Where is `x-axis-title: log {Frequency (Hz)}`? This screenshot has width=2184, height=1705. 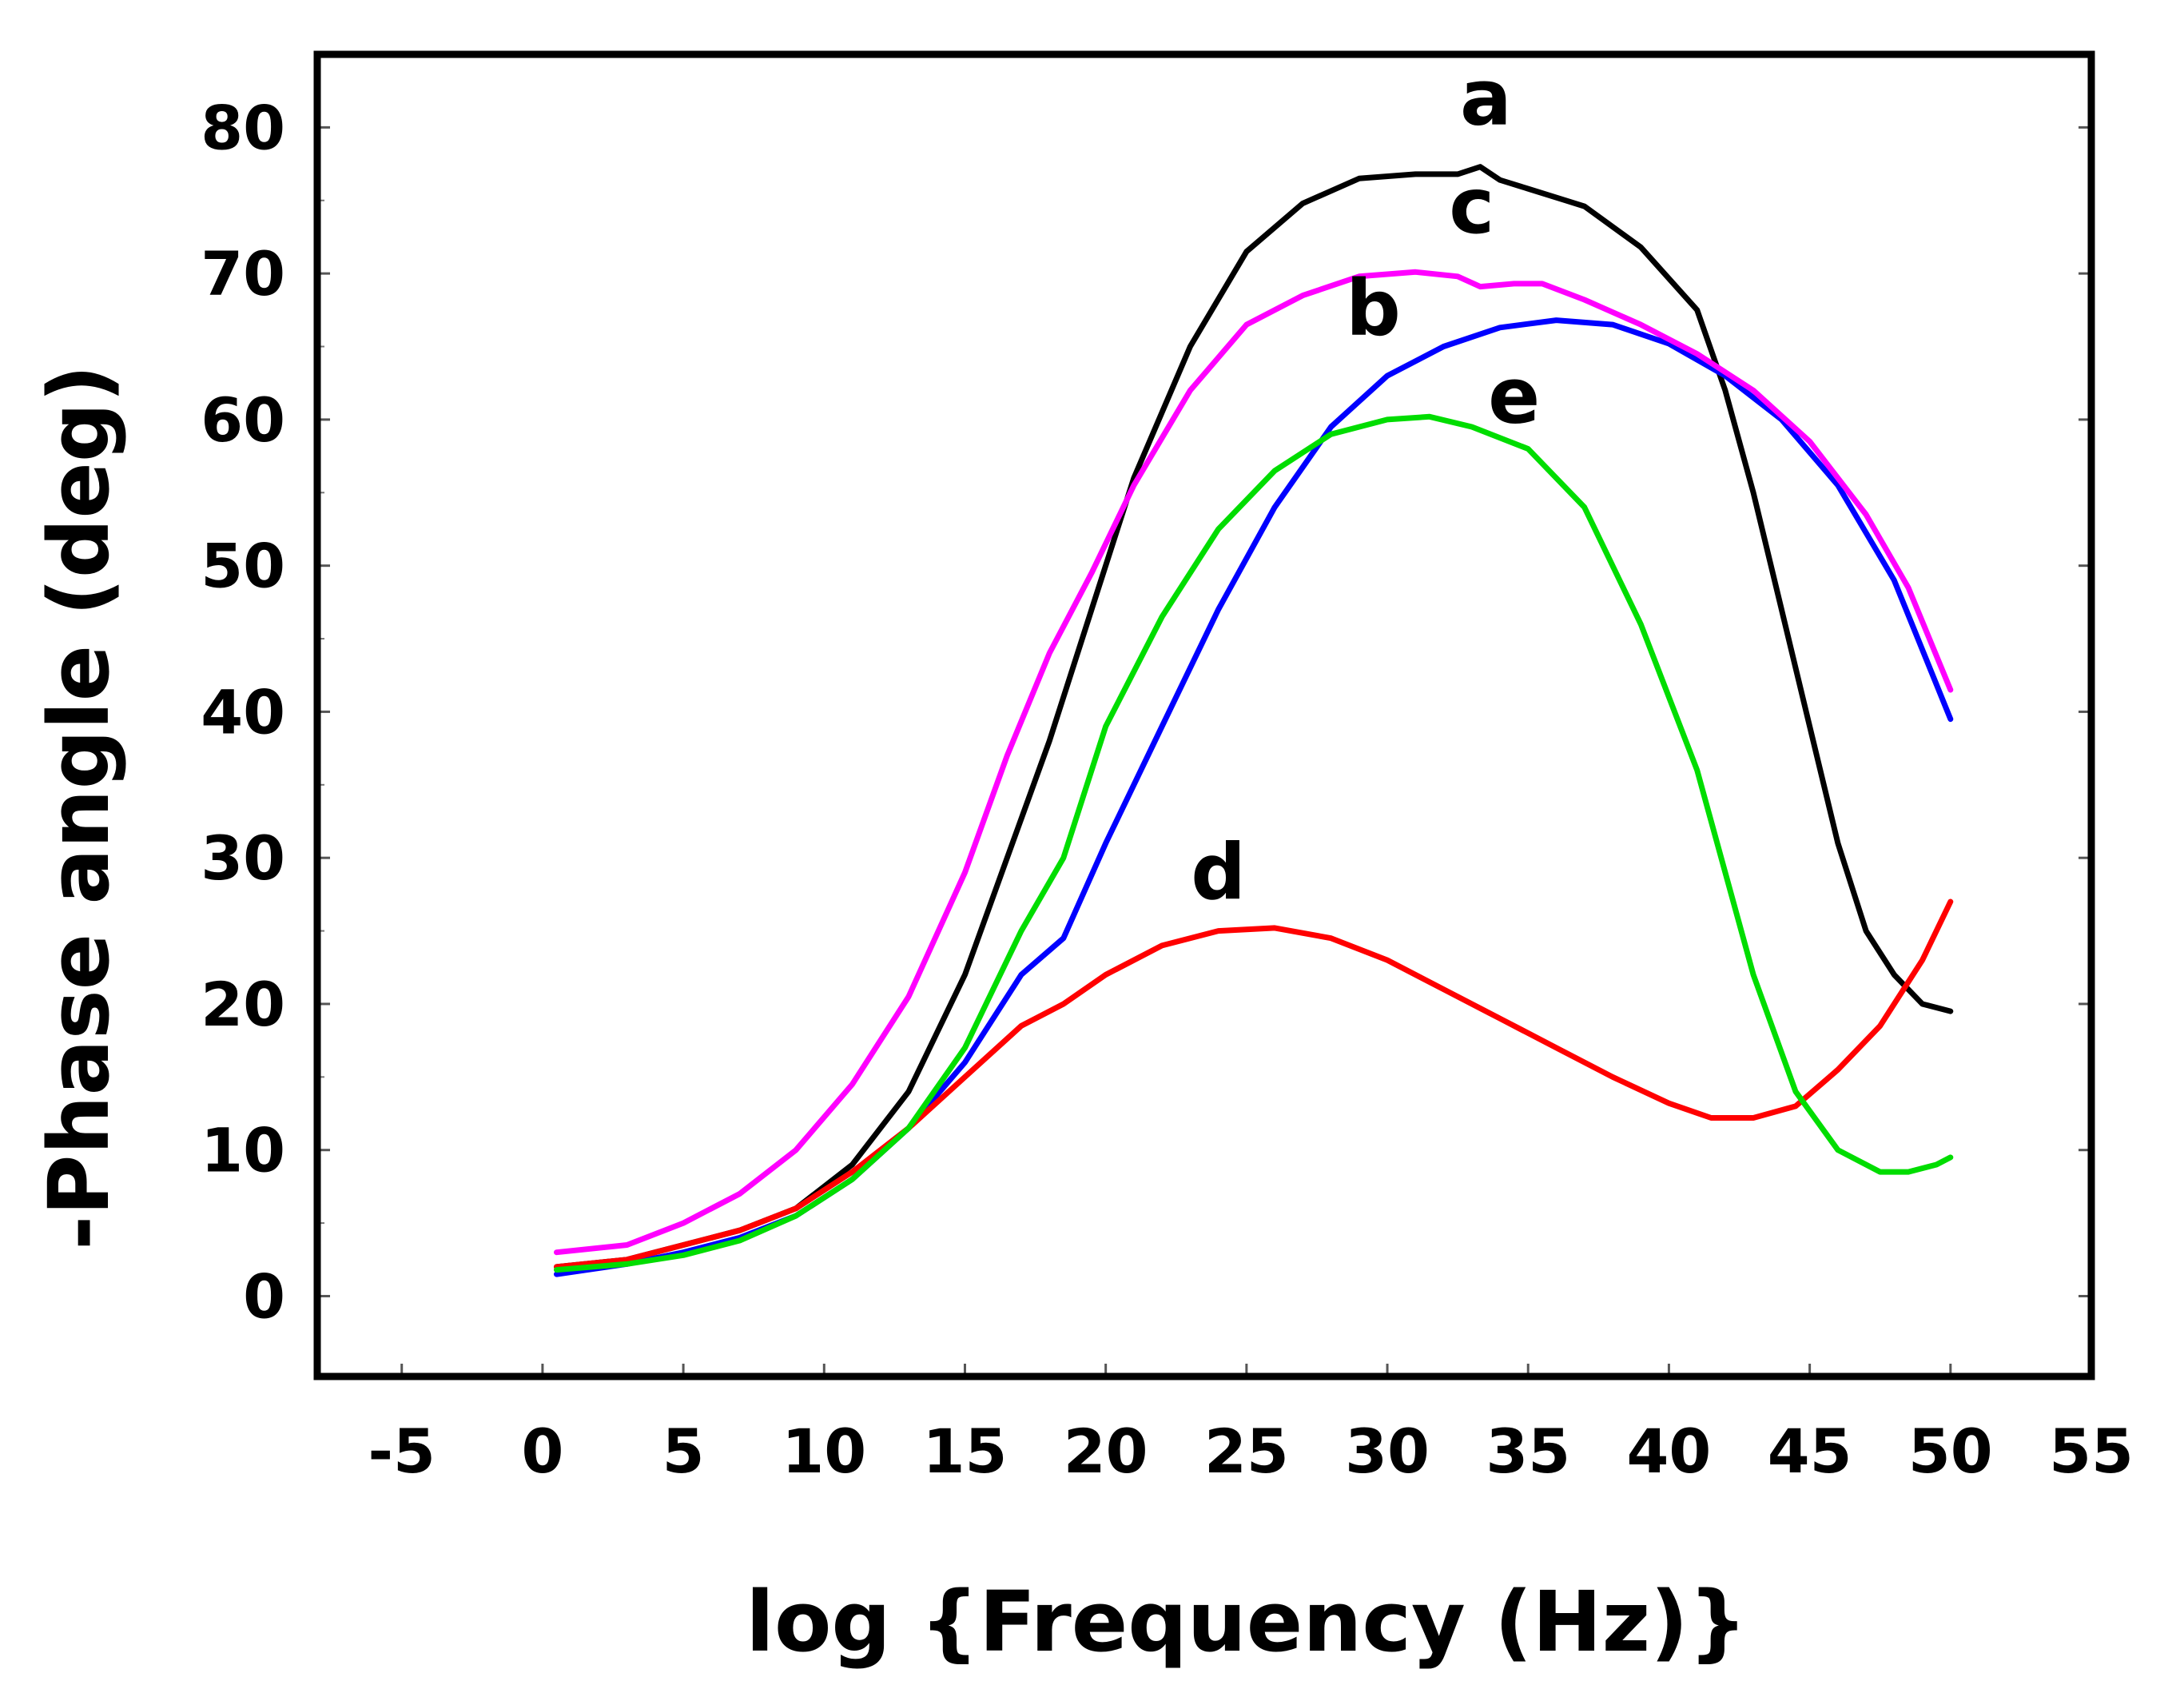
x-axis-title: log {Frequency (Hz)} is located at coordinates (1246, 1622).